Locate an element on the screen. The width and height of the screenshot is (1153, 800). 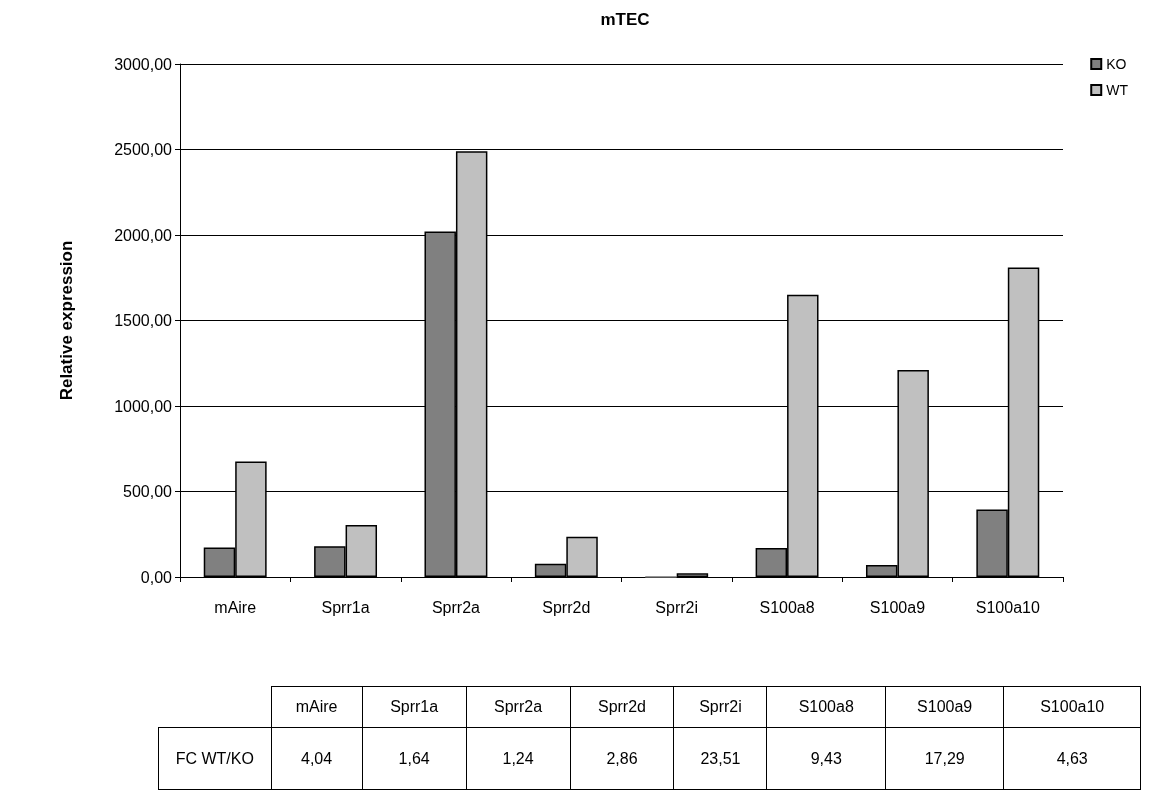
text: 17,29 is located at coordinates (944, 758).